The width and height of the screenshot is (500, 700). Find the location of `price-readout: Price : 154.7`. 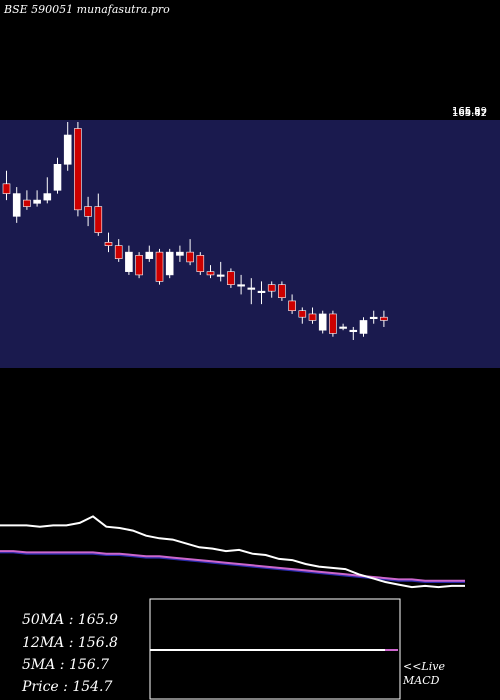

price-readout: Price : 154.7 is located at coordinates (67, 687).